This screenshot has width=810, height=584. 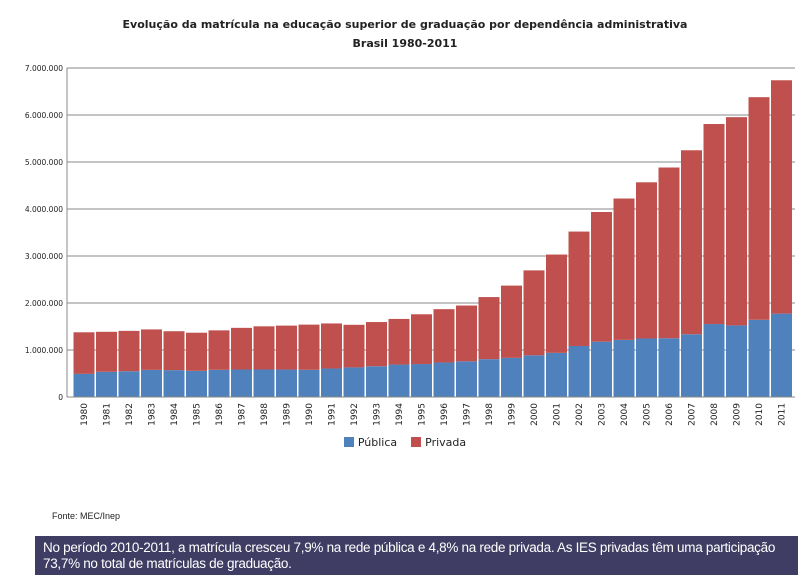 I want to click on x-tick-label: 1980, so click(x=85, y=414).